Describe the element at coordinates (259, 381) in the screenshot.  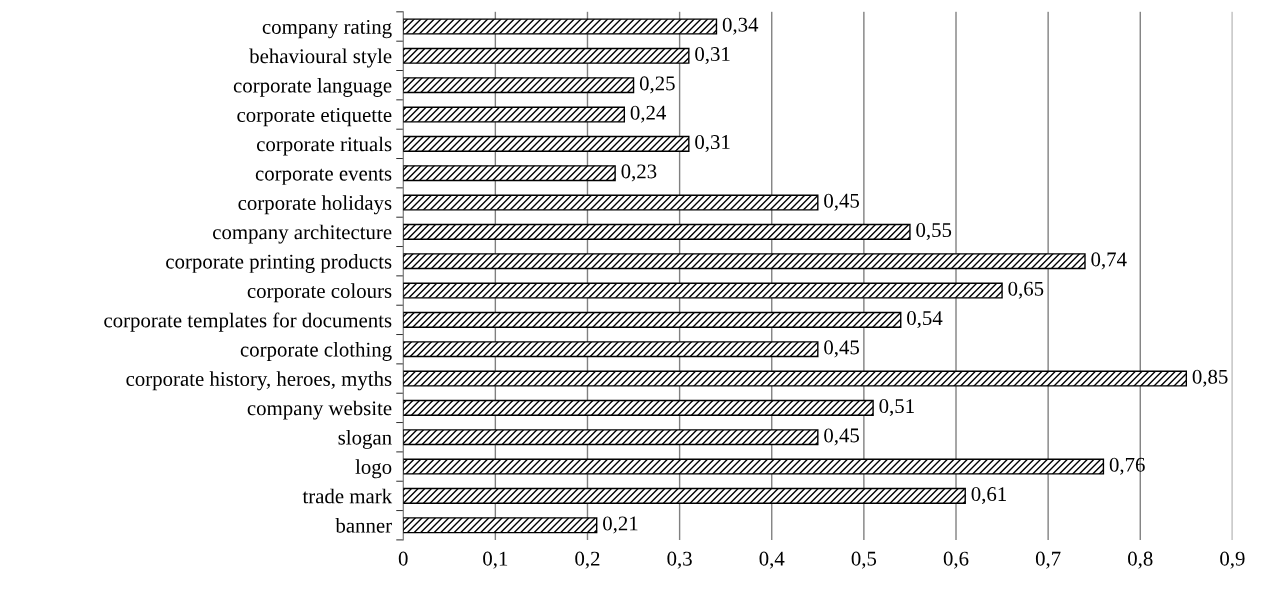
I see `y-tick-label: corporate history, heroes, myths` at that location.